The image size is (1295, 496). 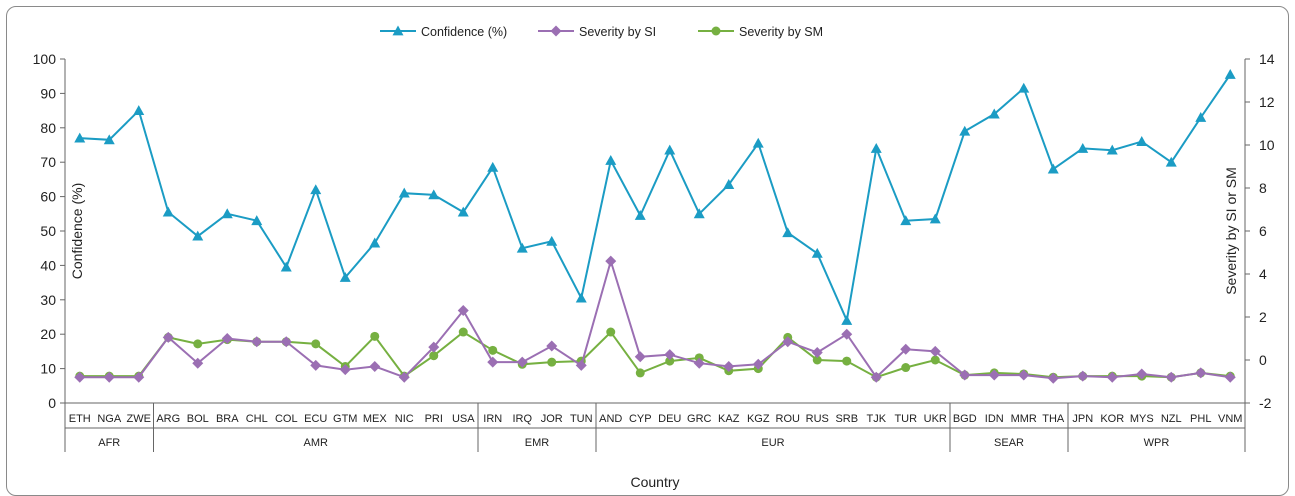 I want to click on category-label: CHL, so click(x=257, y=419).